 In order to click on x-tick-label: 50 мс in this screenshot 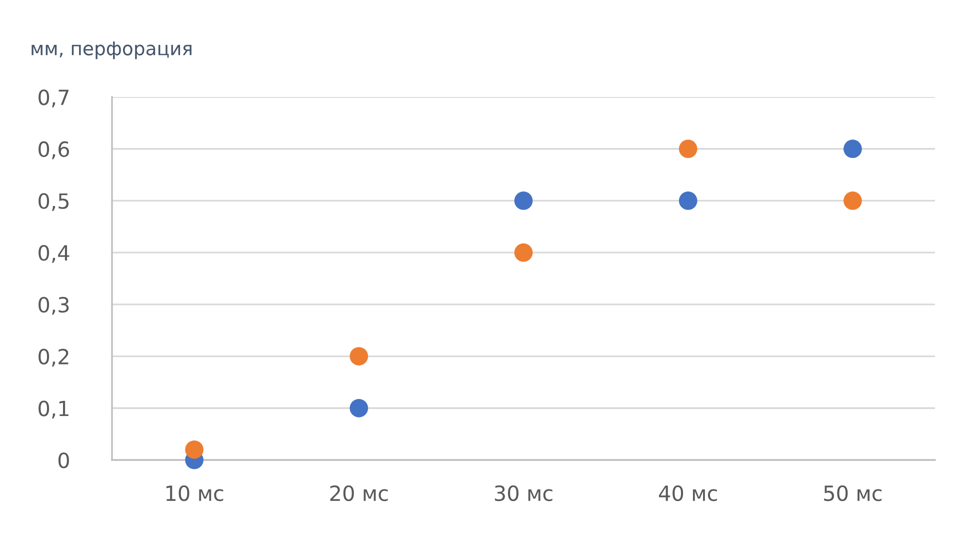, I will do `click(853, 493)`.